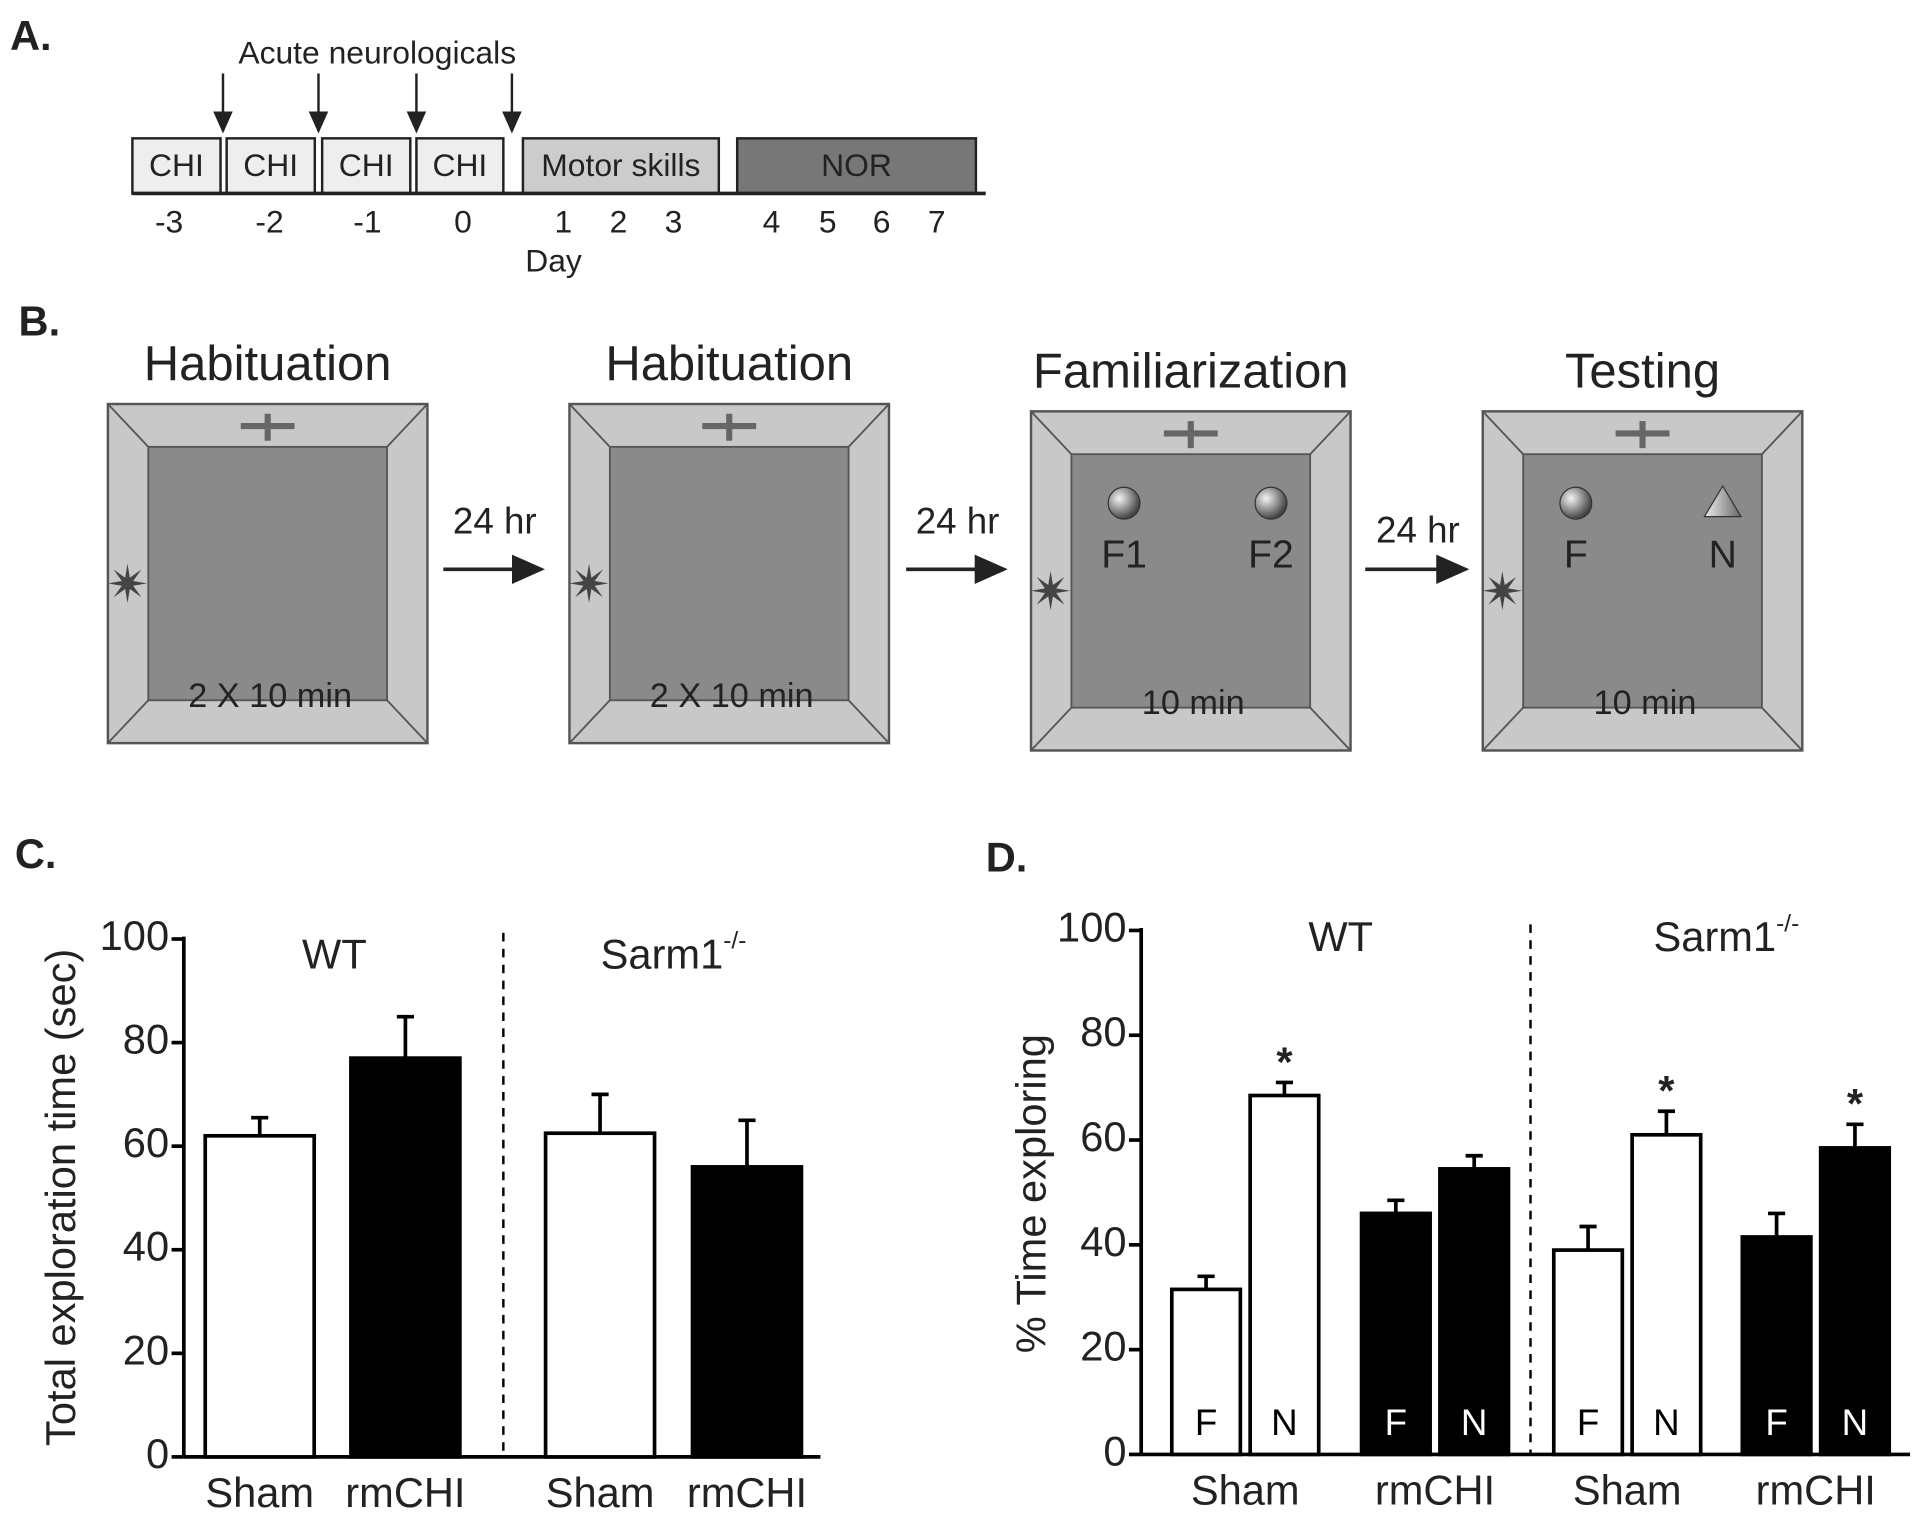  What do you see at coordinates (563, 221) in the screenshot?
I see `day-label: 1` at bounding box center [563, 221].